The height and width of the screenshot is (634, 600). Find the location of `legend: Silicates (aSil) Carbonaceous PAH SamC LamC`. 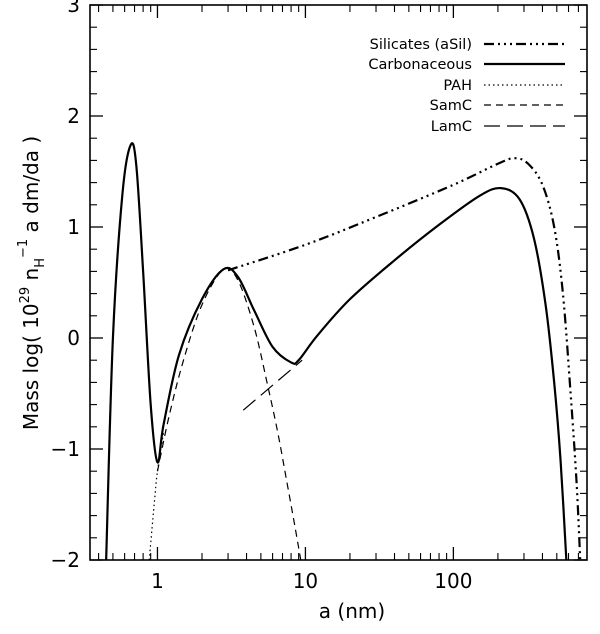

legend: Silicates (aSil) Carbonaceous PAH SamC LamC is located at coordinates (466, 86).